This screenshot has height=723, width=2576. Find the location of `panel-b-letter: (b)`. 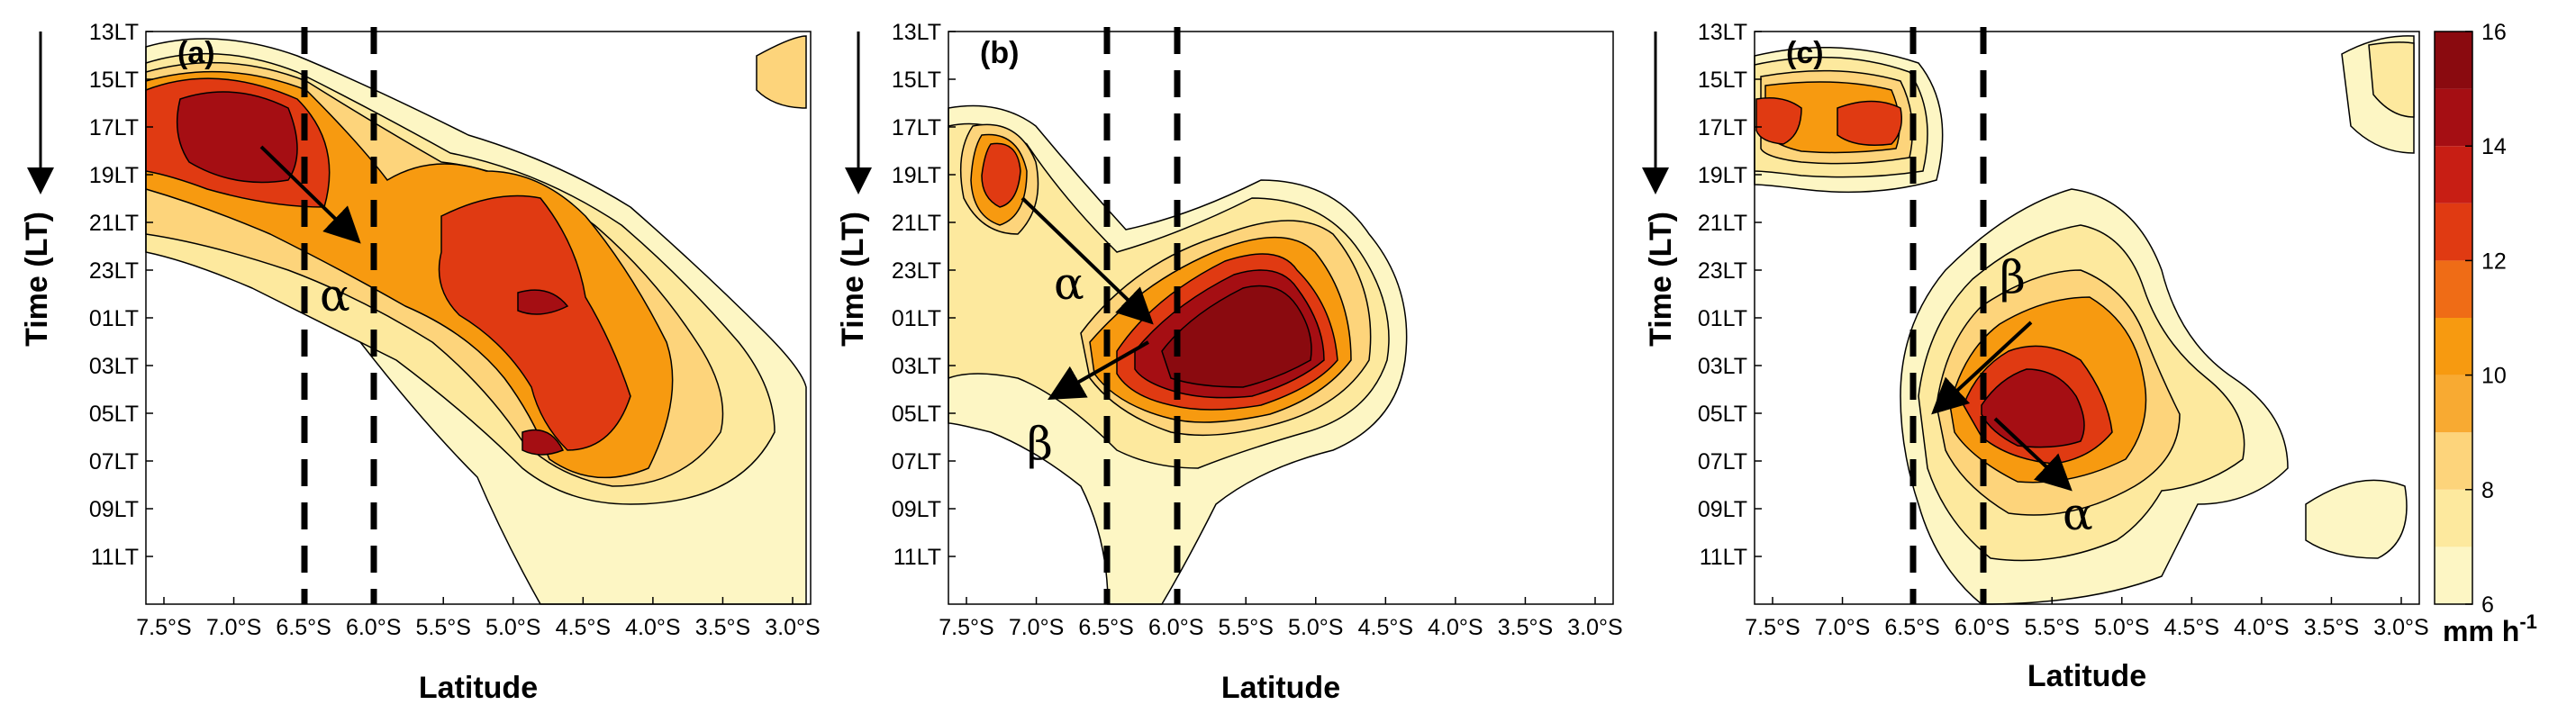

panel-b-letter: (b) is located at coordinates (999, 53).